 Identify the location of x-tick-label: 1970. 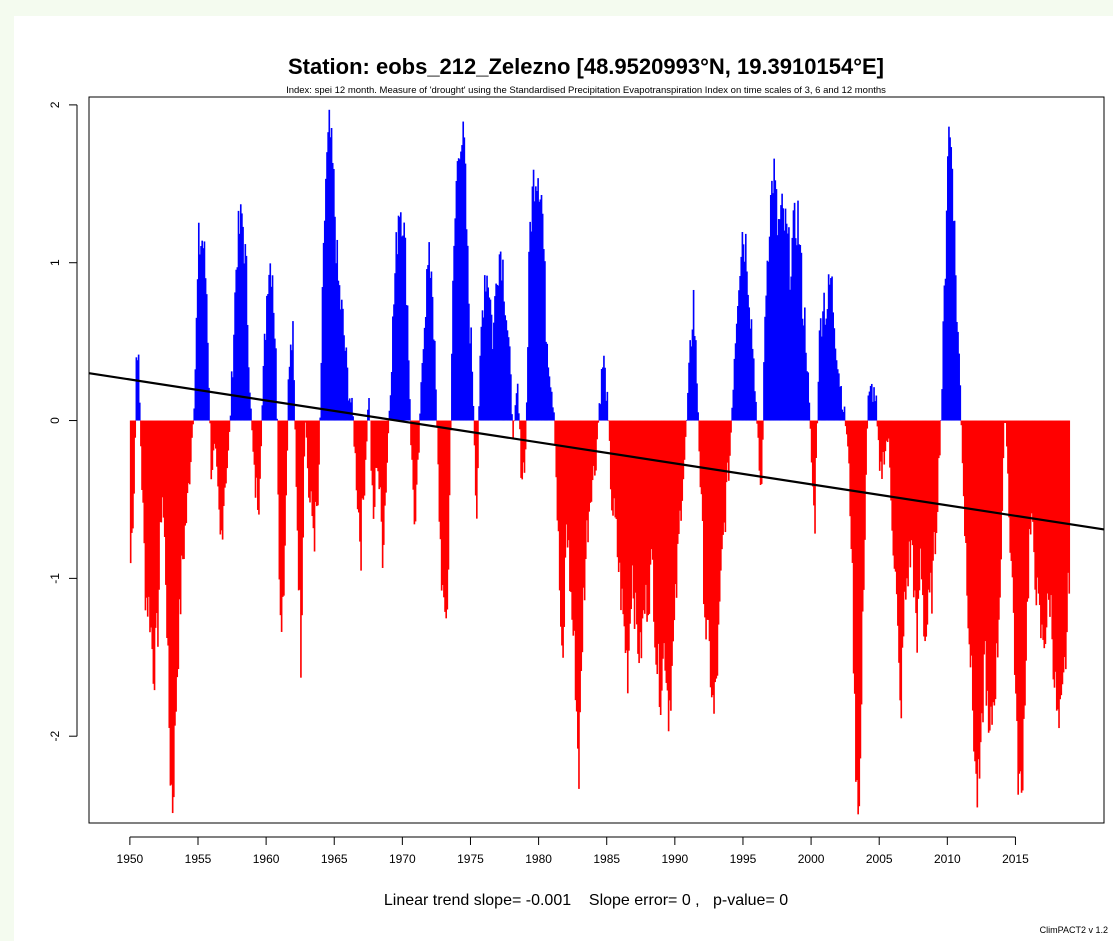
(402, 859).